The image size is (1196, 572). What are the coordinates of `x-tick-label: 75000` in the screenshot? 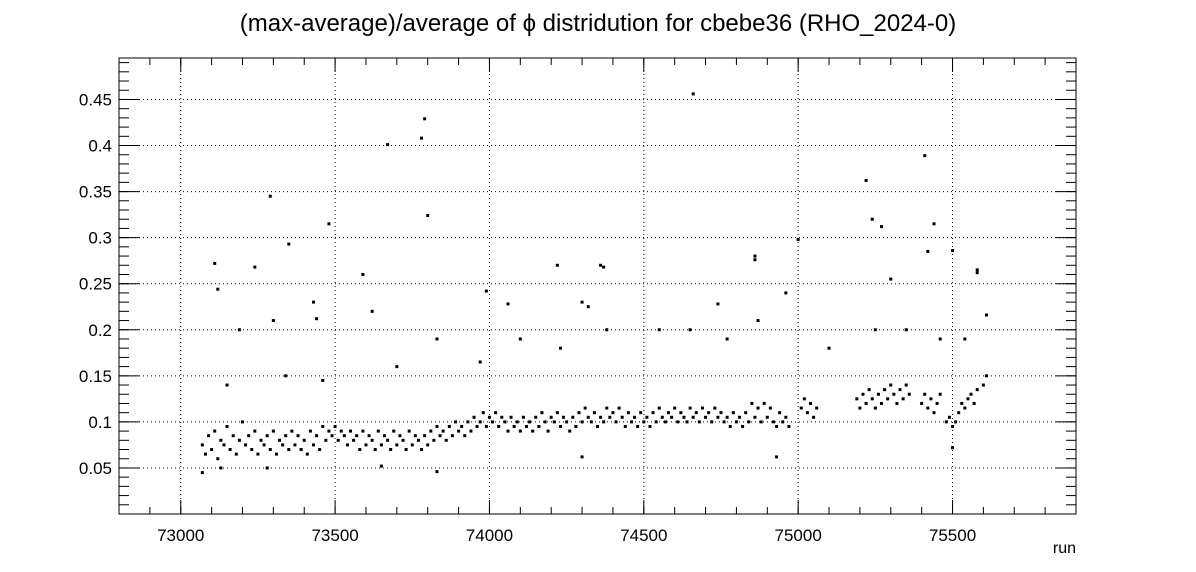 It's located at (798, 535).